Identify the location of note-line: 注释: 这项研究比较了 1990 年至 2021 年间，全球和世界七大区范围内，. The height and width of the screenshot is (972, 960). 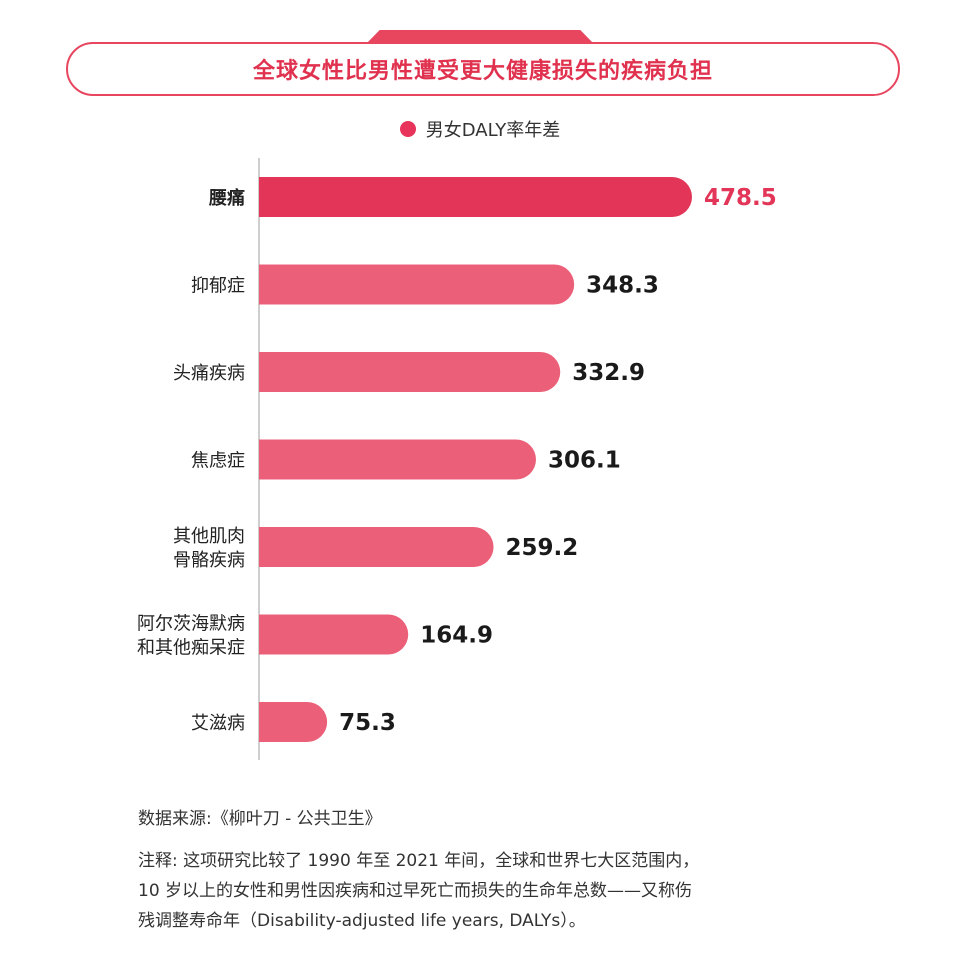
(419, 861).